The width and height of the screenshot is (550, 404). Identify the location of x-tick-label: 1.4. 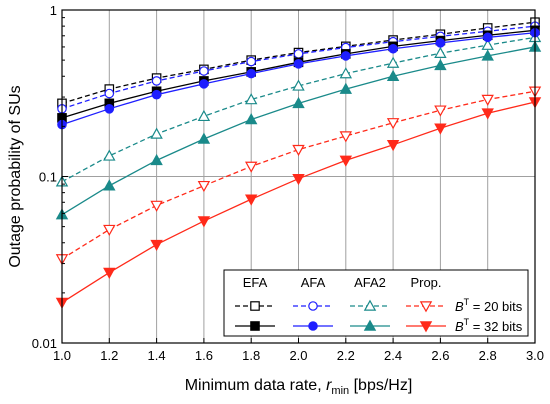
(157, 355).